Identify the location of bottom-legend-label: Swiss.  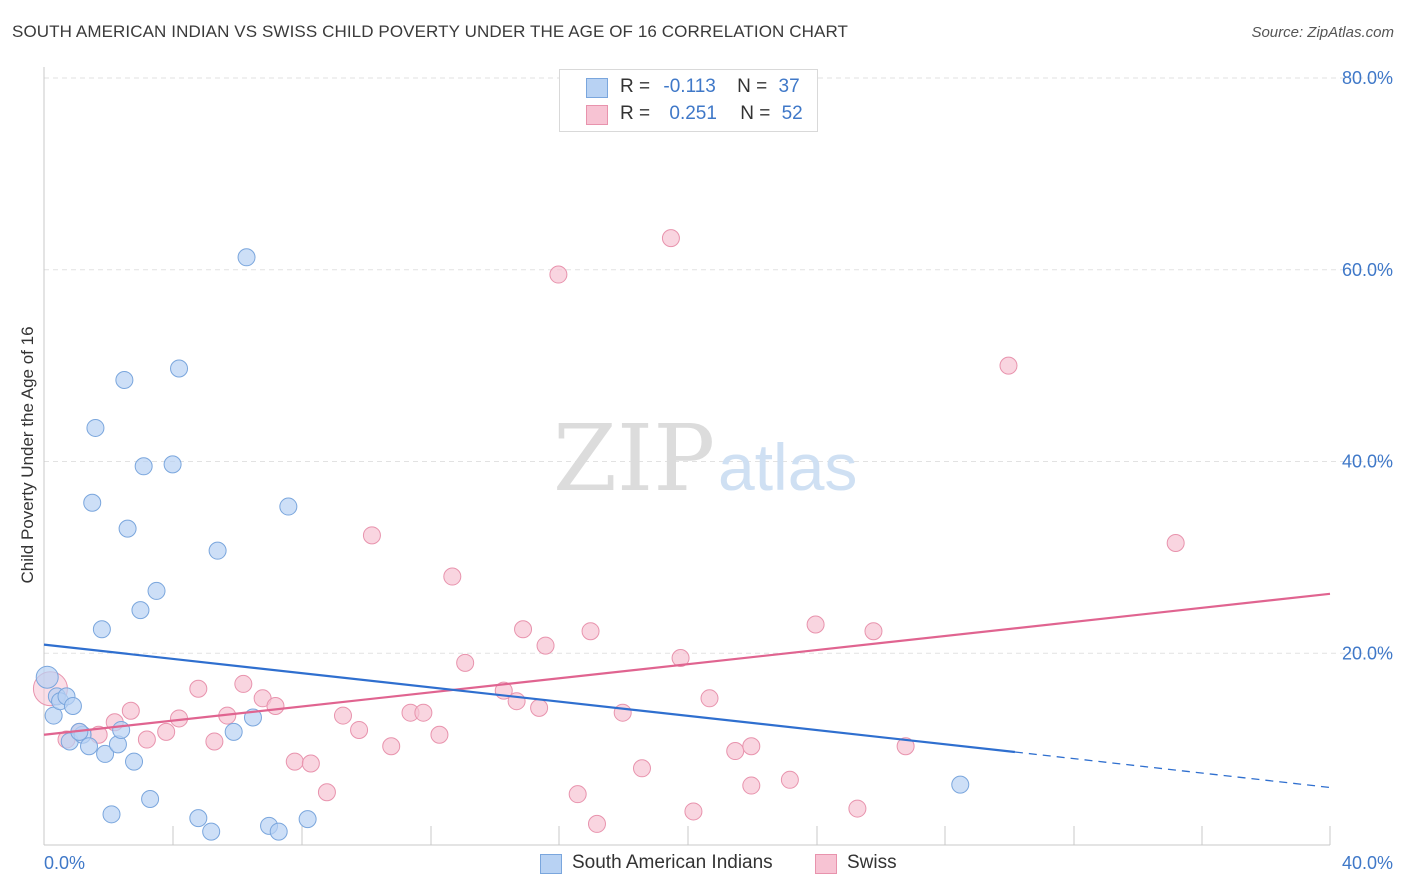
(872, 862).